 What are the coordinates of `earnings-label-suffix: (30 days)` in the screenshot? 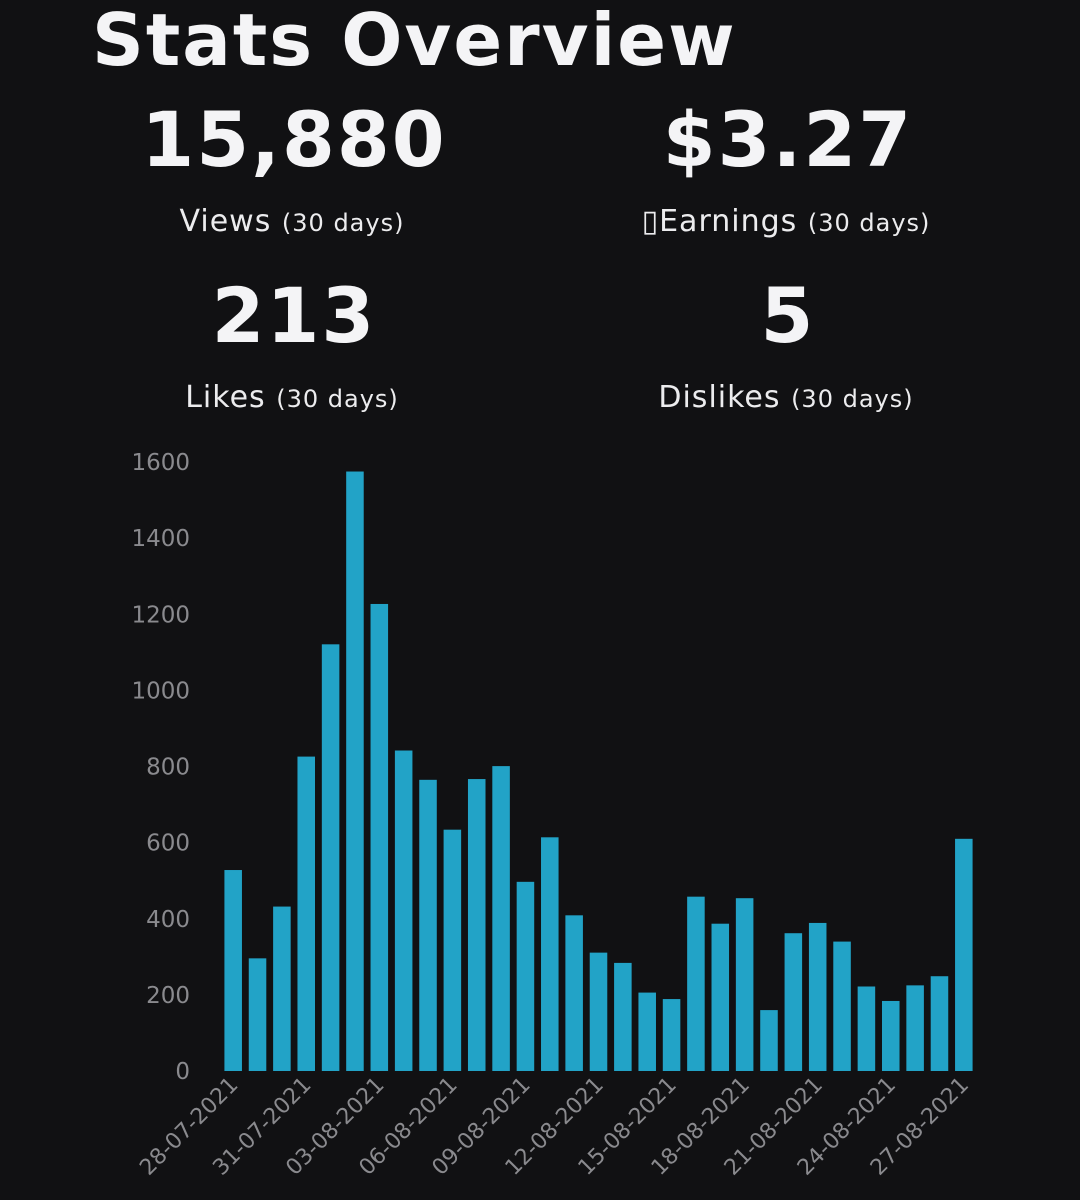 It's located at (869, 223).